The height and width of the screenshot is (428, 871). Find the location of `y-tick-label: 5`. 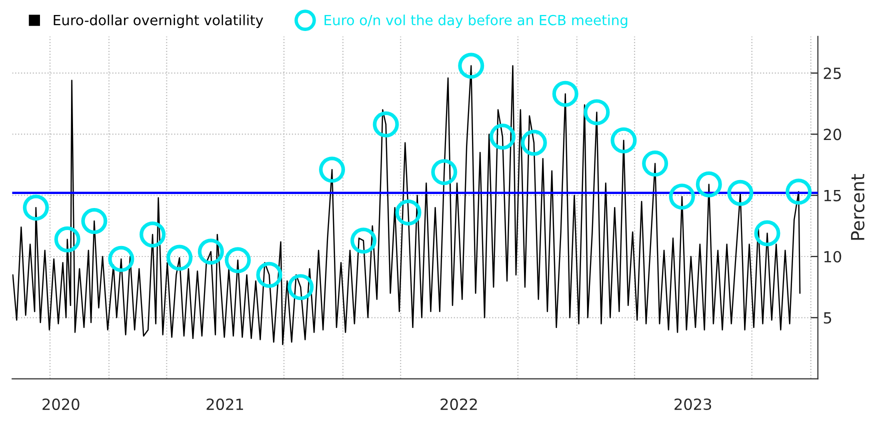

y-tick-label: 5 is located at coordinates (828, 318).